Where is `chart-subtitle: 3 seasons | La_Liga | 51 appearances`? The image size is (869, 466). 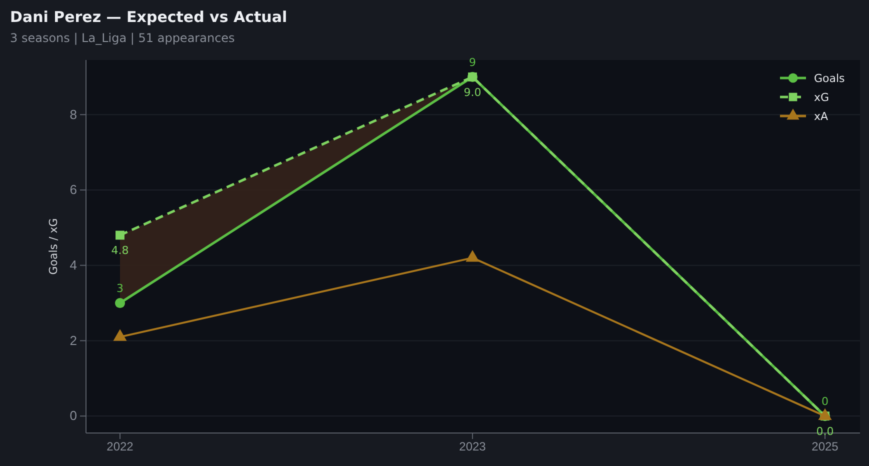 chart-subtitle: 3 seasons | La_Liga | 51 appearances is located at coordinates (122, 38).